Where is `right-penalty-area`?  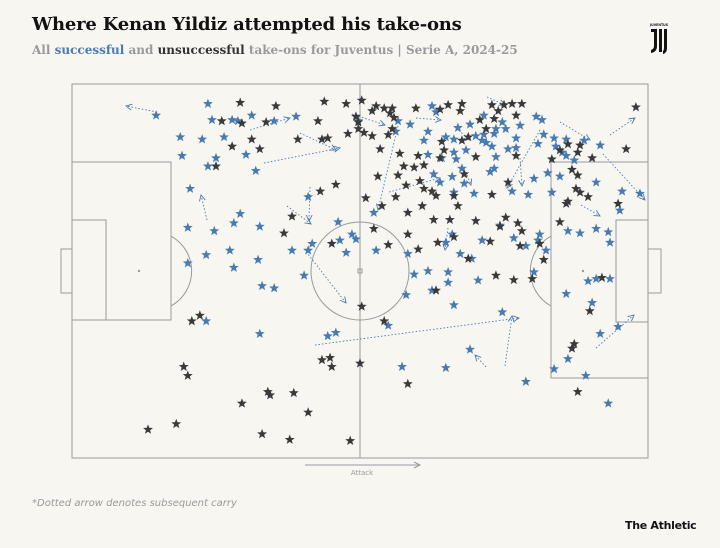
right-penalty-area is located at coordinates (599, 270).